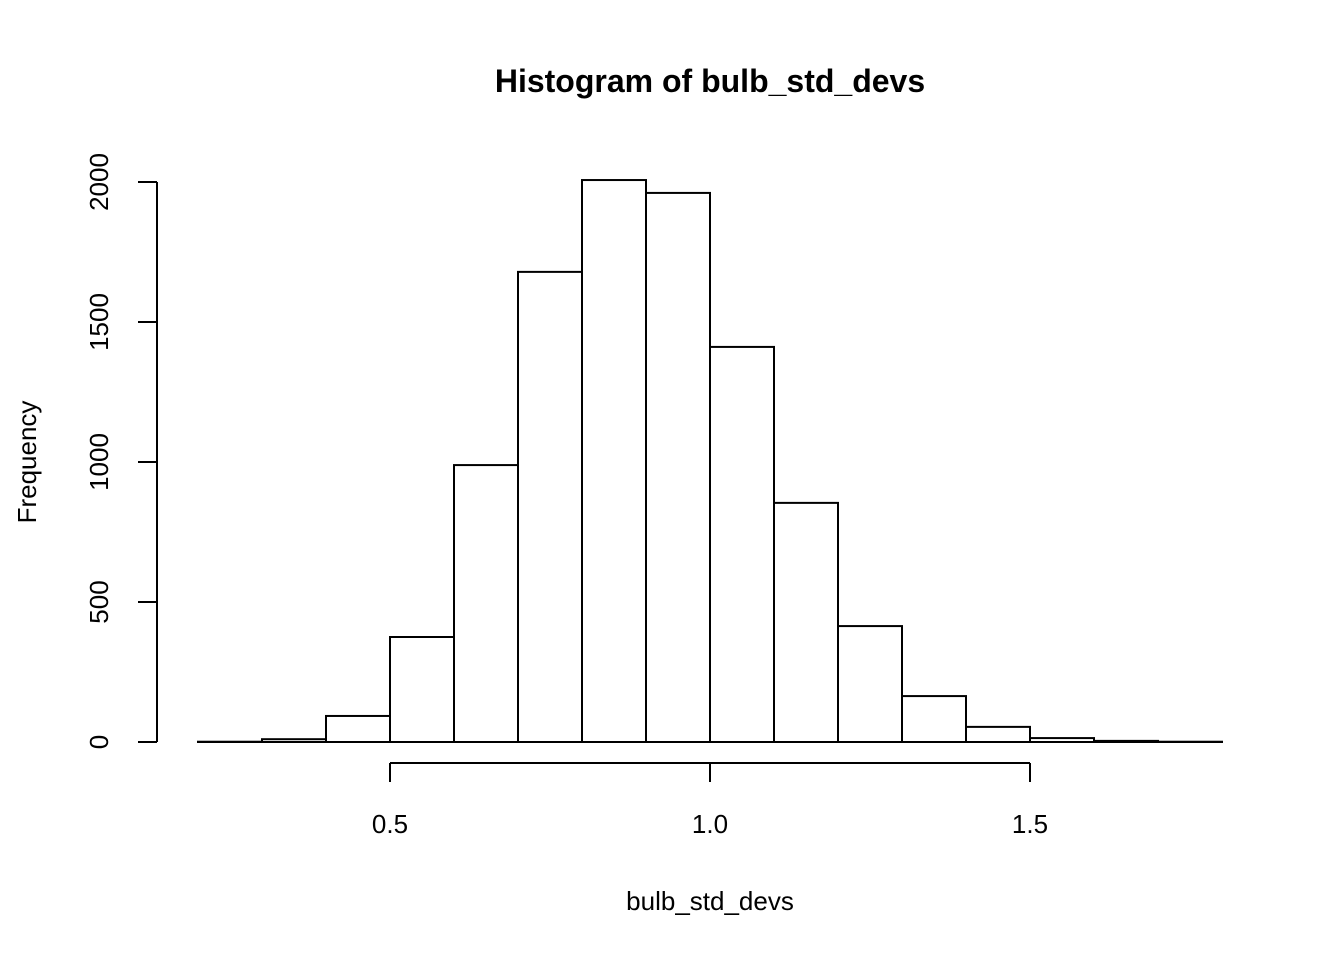 The height and width of the screenshot is (960, 1344). I want to click on y-tick-label: 500, so click(99, 601).